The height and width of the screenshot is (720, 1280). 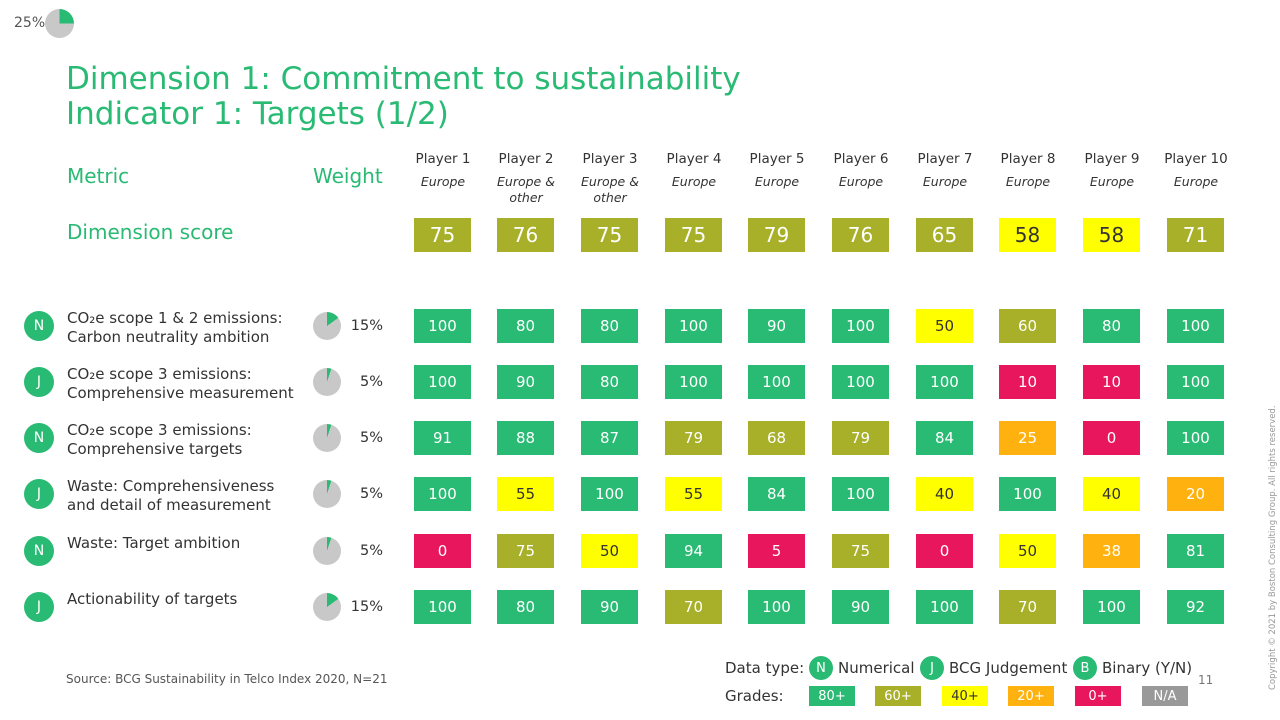 I want to click on score-cell: 5, so click(x=776, y=551).